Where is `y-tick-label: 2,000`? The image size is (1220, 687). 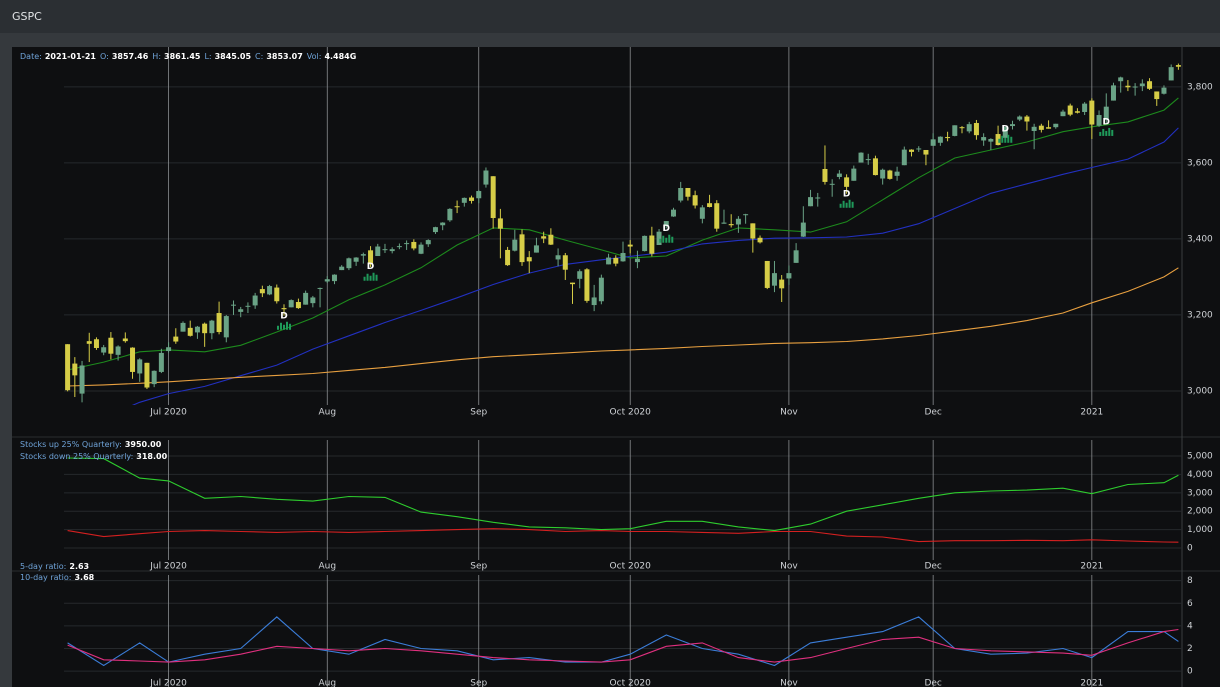 y-tick-label: 2,000 is located at coordinates (1200, 512).